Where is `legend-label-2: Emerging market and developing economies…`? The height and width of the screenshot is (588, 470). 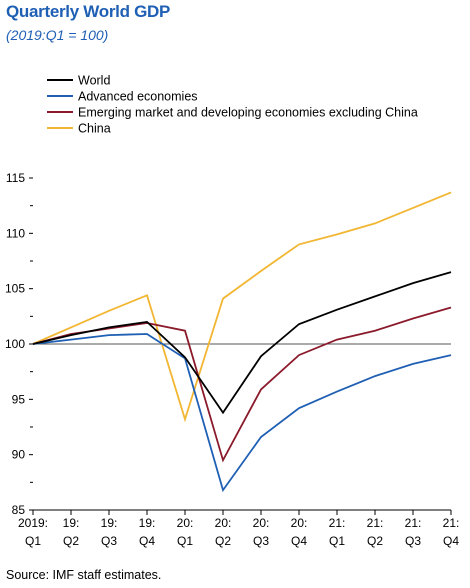
legend-label-2: Emerging market and developing economies… is located at coordinates (248, 113).